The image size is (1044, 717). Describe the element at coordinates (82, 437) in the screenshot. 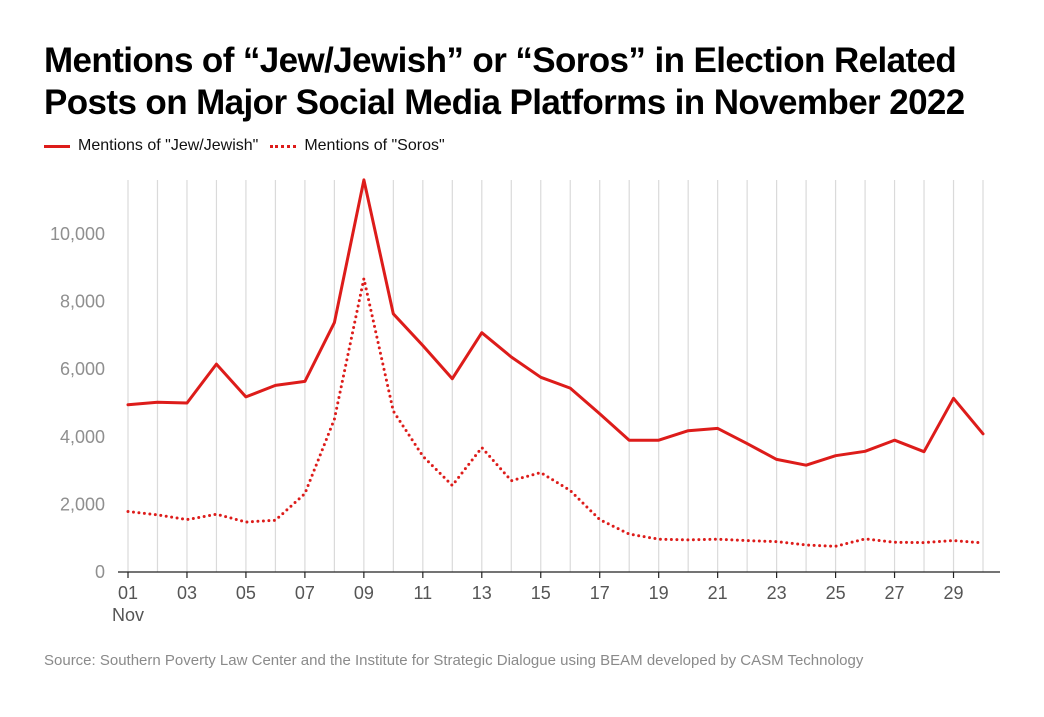

I see `y-tick-label: 4,000` at that location.